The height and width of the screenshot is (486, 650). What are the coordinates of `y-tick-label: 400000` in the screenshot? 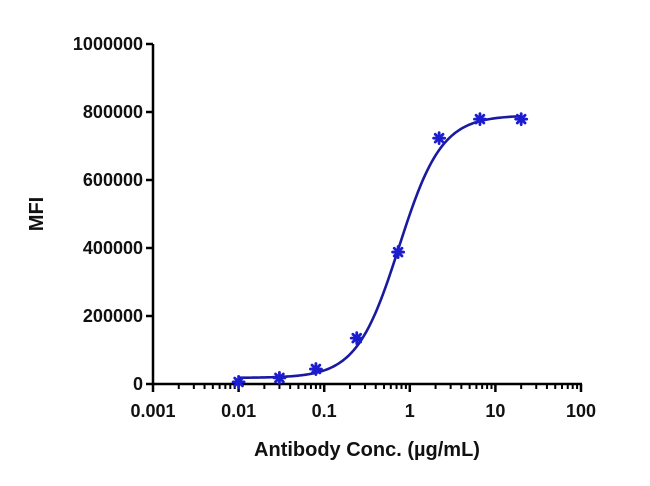 It's located at (113, 248).